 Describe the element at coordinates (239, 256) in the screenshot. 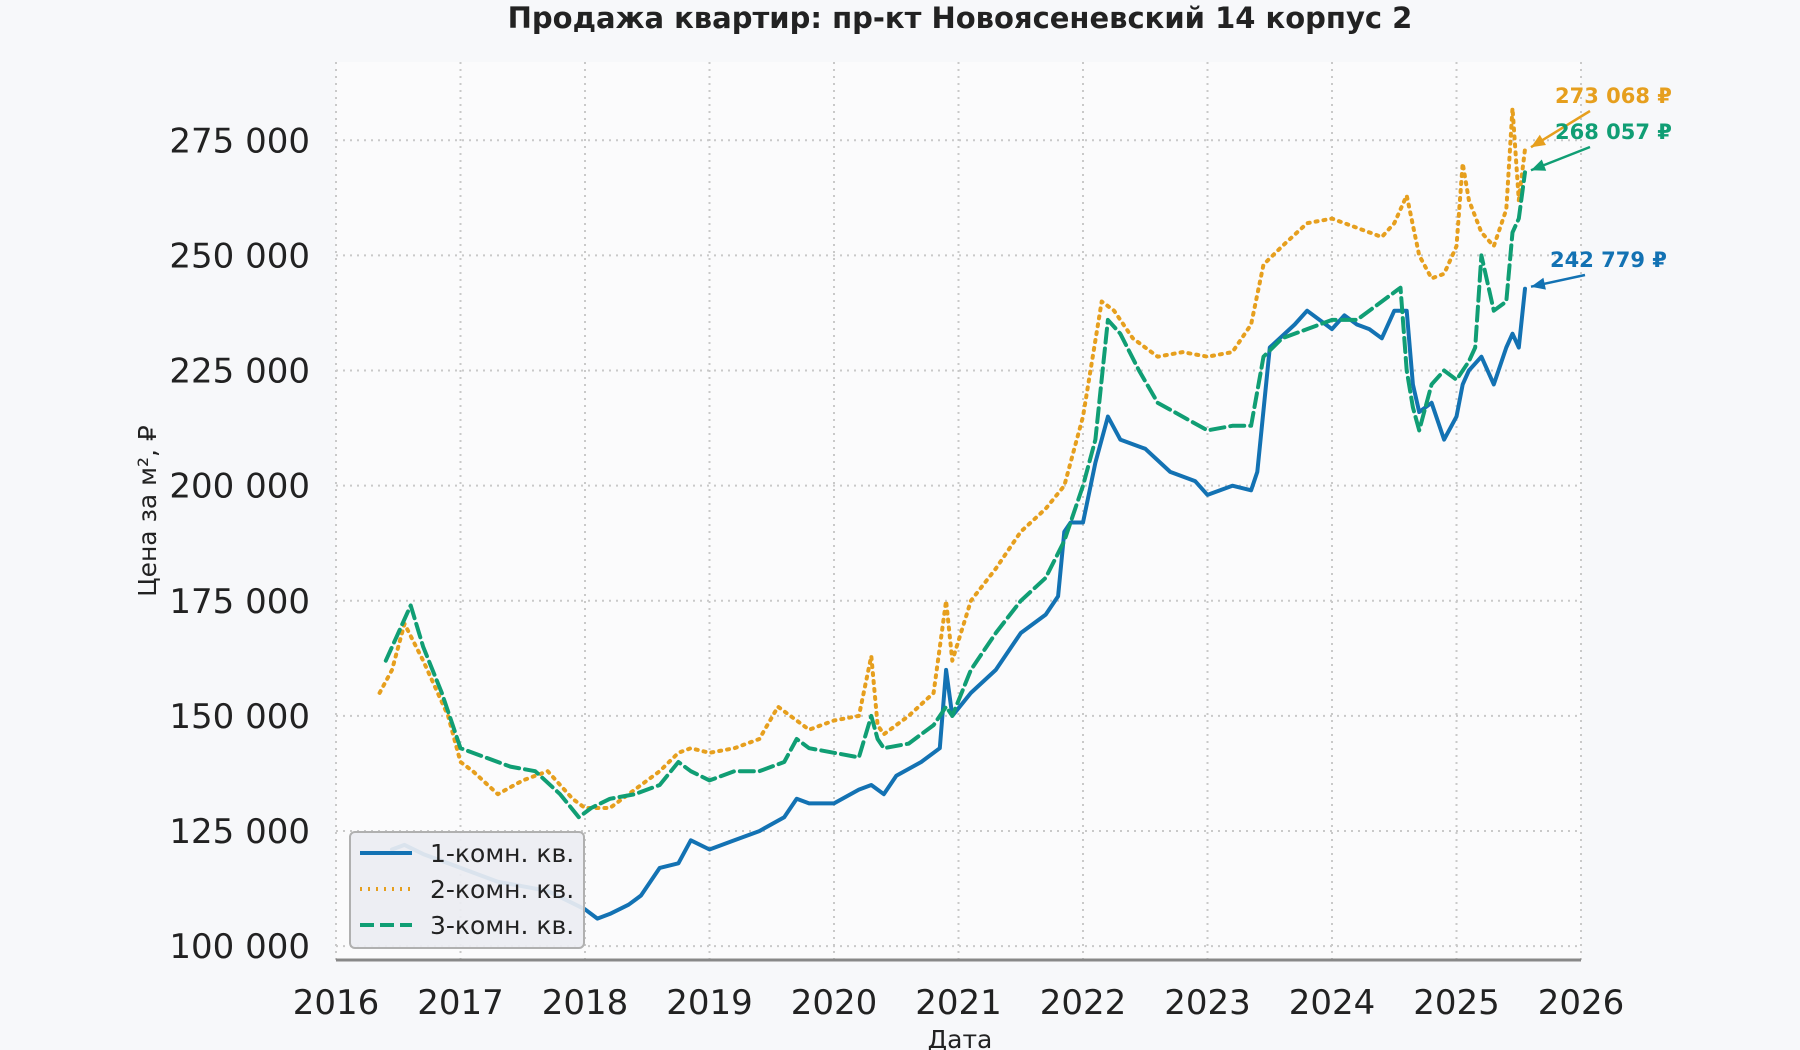

I see `y-tick-label: 250 000` at that location.